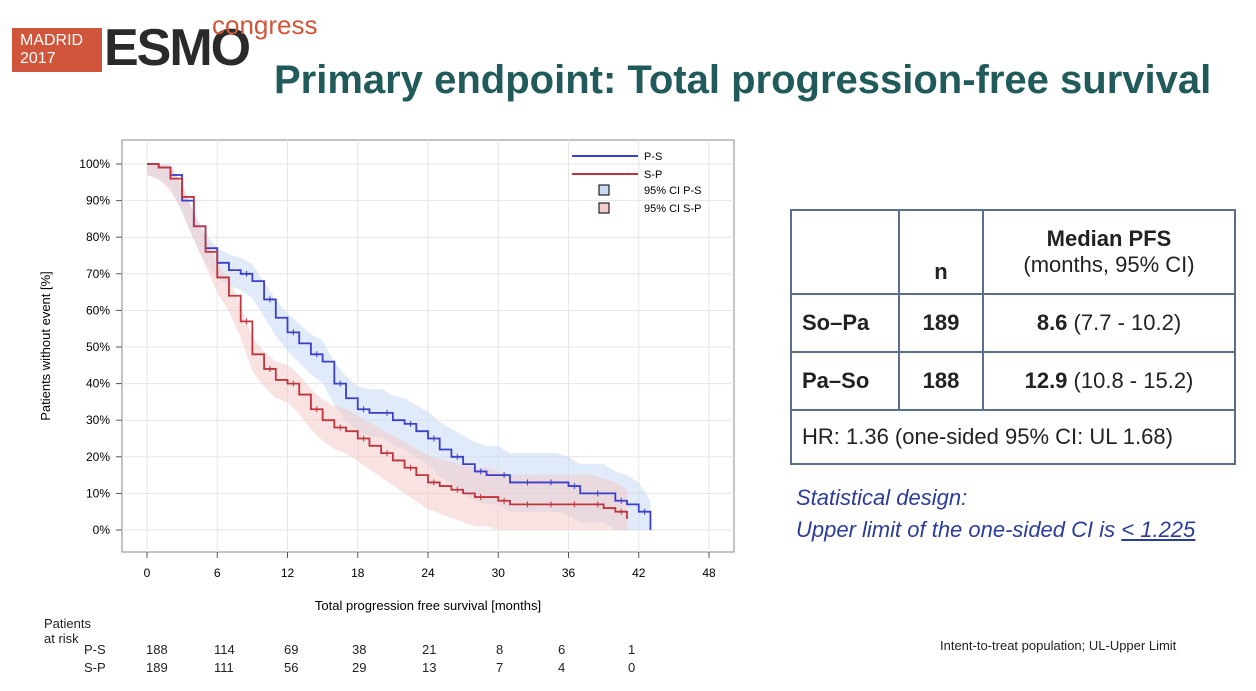 This screenshot has width=1256, height=691. I want to click on pfs-header-median-sub: (months, 95% CI), so click(1109, 264).